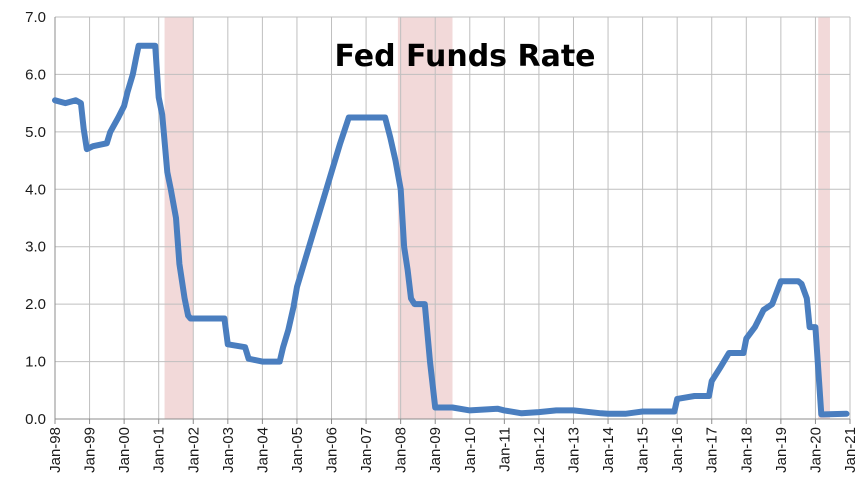 This screenshot has width=862, height=504. I want to click on x-tick-label: Jan-01, so click(159, 450).